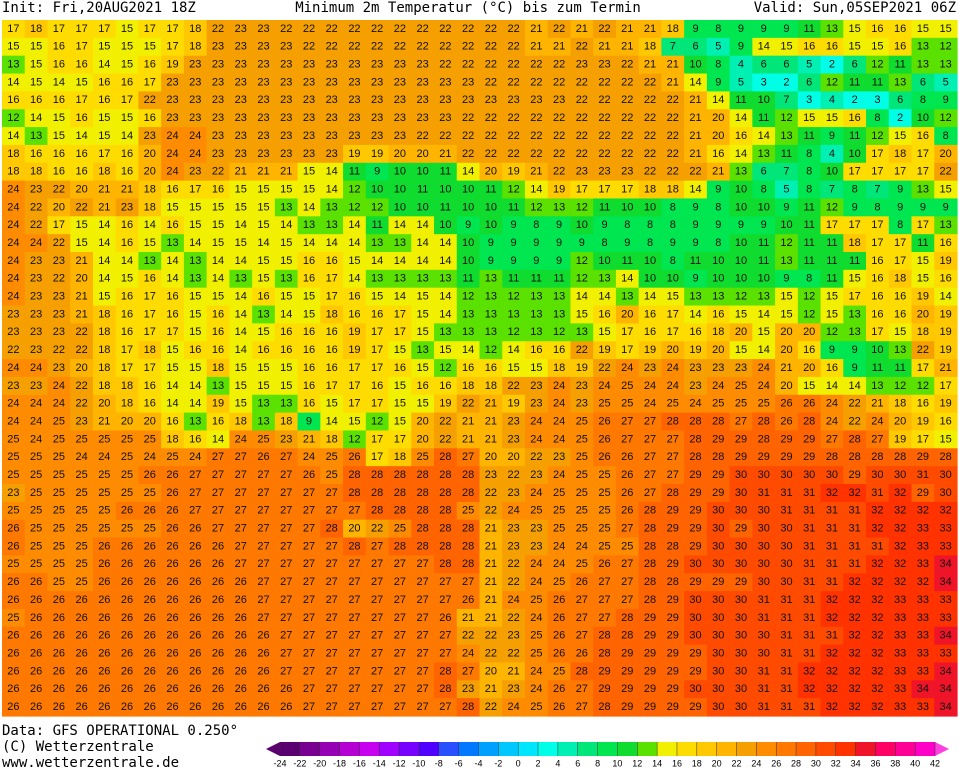 The height and width of the screenshot is (770, 959). What do you see at coordinates (627, 689) in the screenshot?
I see `temperature-value: 29` at bounding box center [627, 689].